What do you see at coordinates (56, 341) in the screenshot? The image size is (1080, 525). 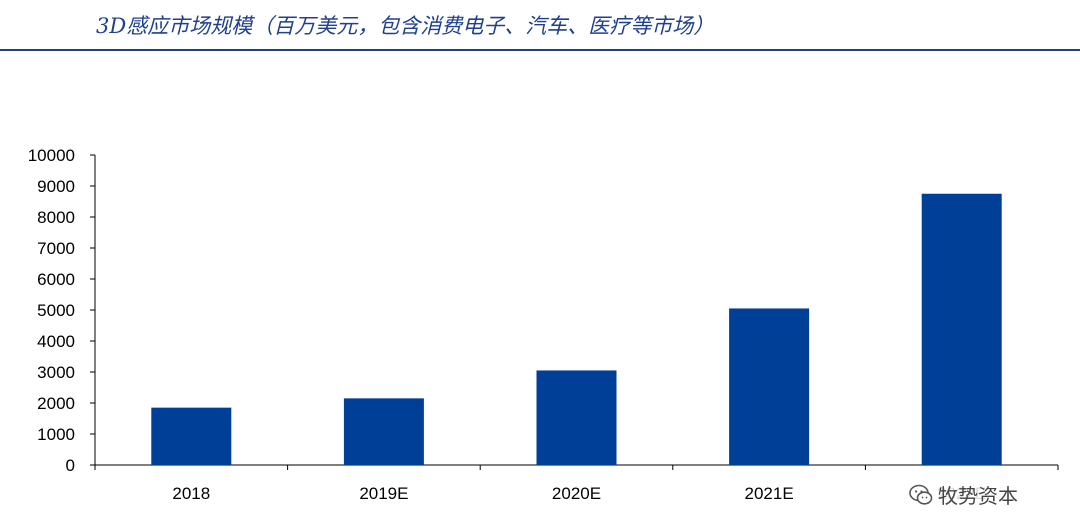 I see `y-tick-label: 4000` at bounding box center [56, 341].